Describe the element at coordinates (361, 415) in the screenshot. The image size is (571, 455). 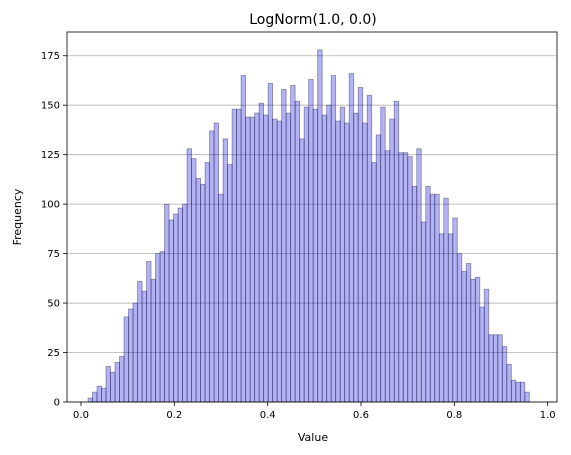
I see `x-tick-label: 0.6` at that location.